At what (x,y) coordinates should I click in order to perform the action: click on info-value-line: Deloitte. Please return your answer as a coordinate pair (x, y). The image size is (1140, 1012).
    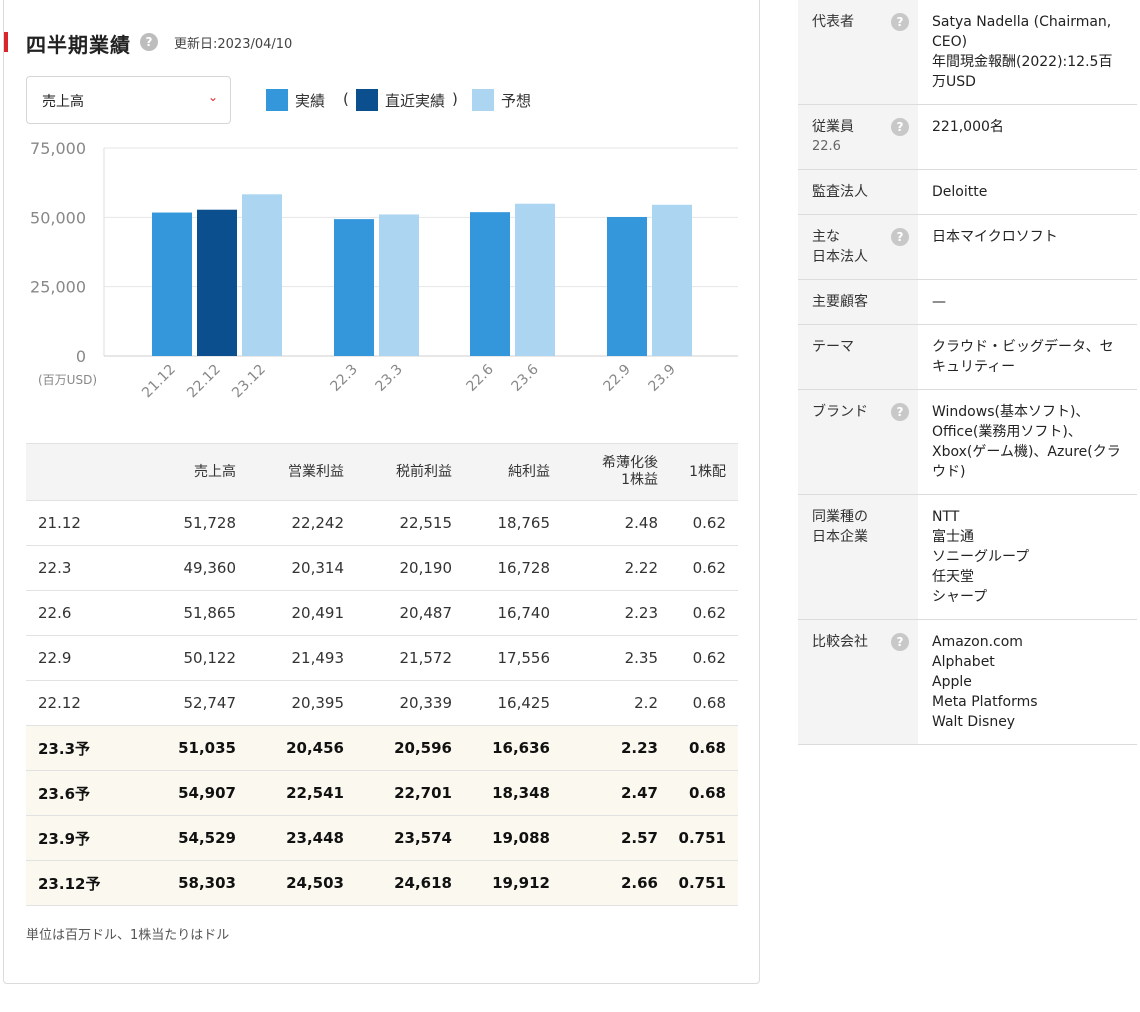
    Looking at the image, I should click on (960, 192).